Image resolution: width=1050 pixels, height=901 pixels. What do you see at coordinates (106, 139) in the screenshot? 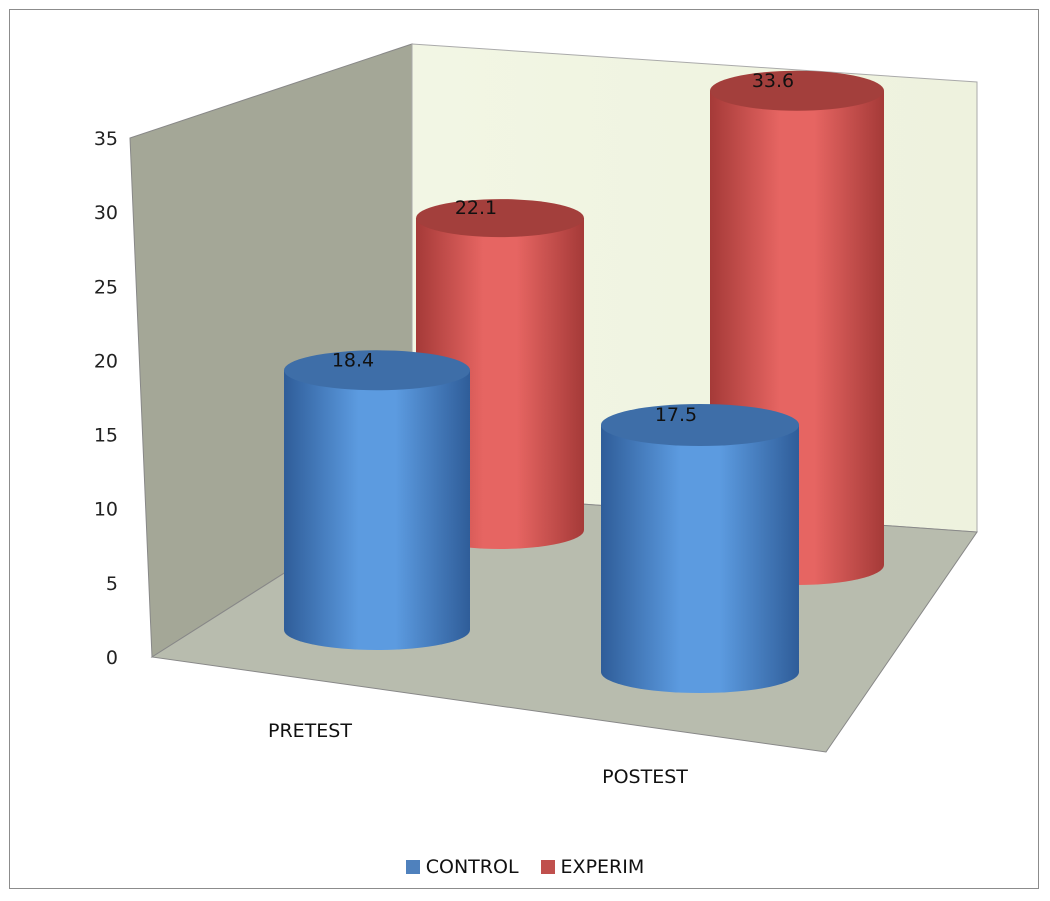
I see `y-tick-35: 35` at bounding box center [106, 139].